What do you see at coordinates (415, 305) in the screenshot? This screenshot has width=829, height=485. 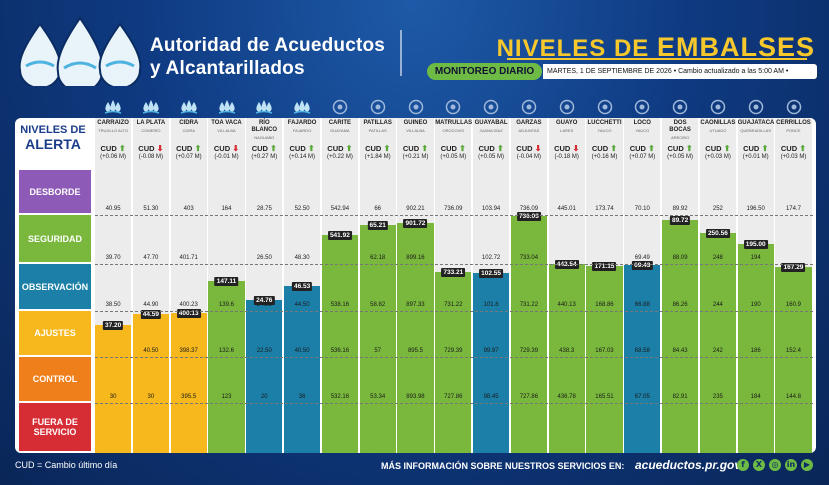 I see `threshold-value: 897.33` at bounding box center [415, 305].